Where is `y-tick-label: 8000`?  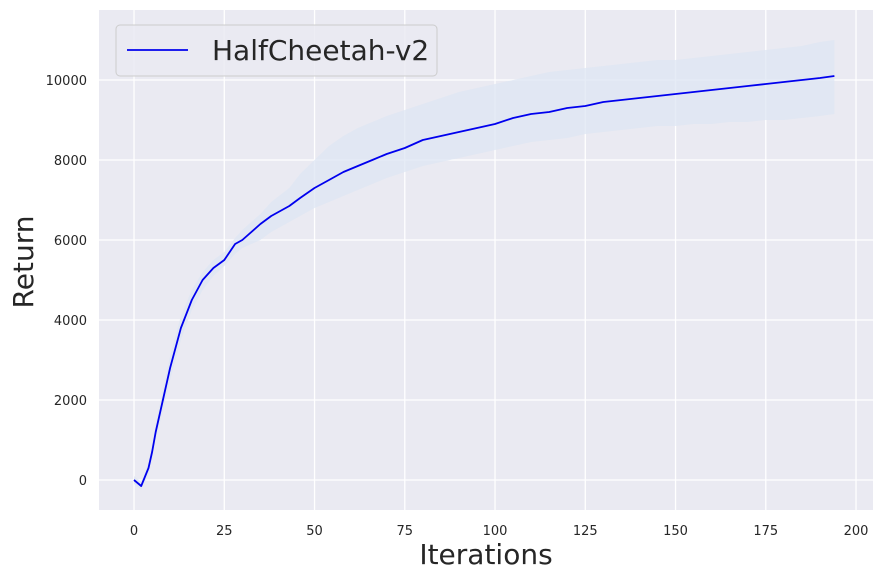
y-tick-label: 8000 is located at coordinates (70, 161).